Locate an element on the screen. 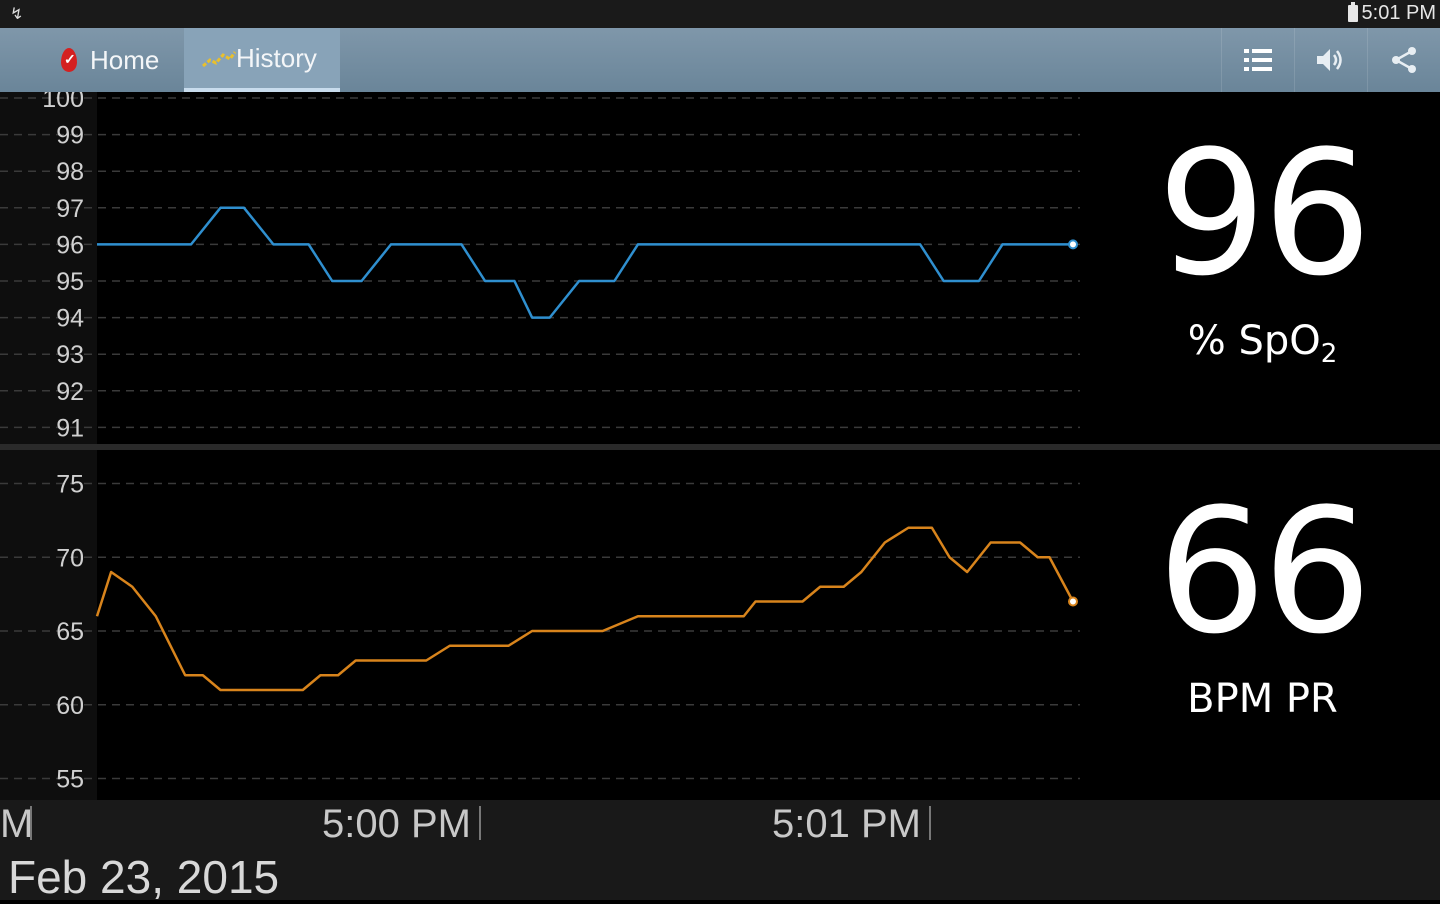 This screenshot has height=904, width=1440. pulse-value: 66 is located at coordinates (1264, 571).